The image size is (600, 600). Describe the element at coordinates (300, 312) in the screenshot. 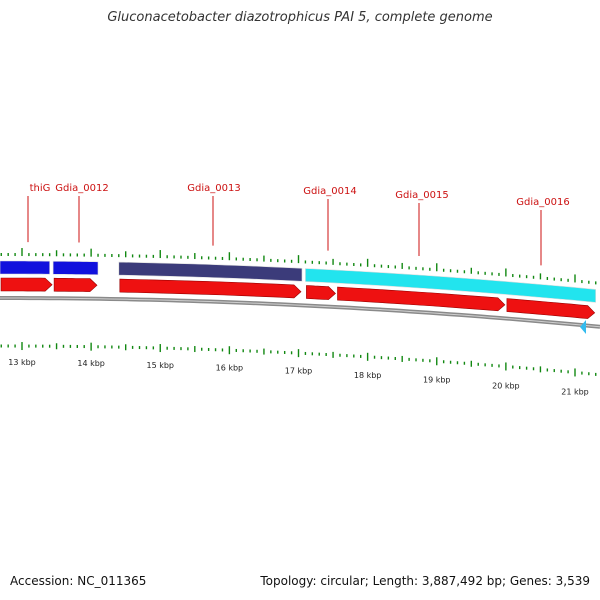

I see `genome-backbone-highlight` at that location.